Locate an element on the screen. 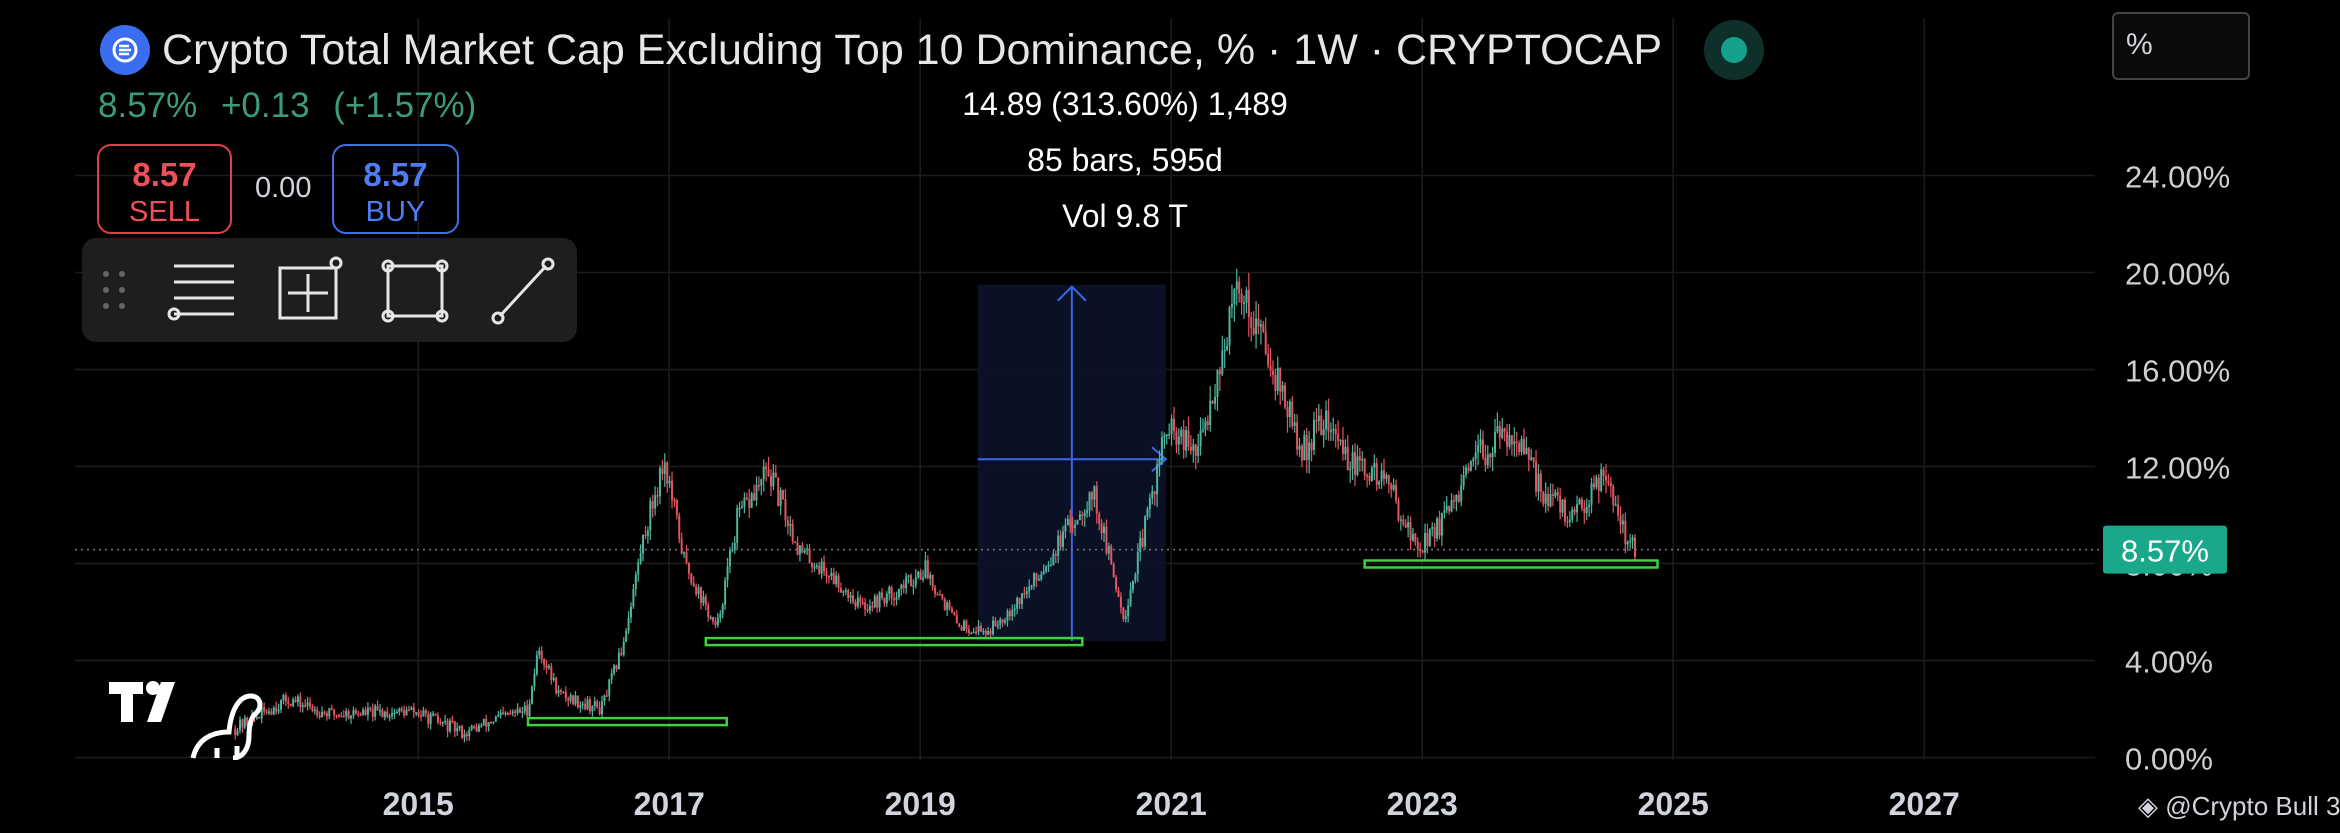  trend-line-icon is located at coordinates (523, 291).